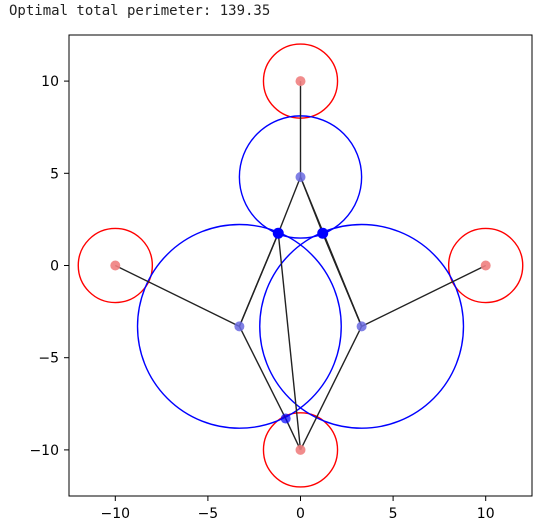 The height and width of the screenshot is (532, 548). What do you see at coordinates (208, 514) in the screenshot?
I see `x-tick-label-1: −5` at bounding box center [208, 514].